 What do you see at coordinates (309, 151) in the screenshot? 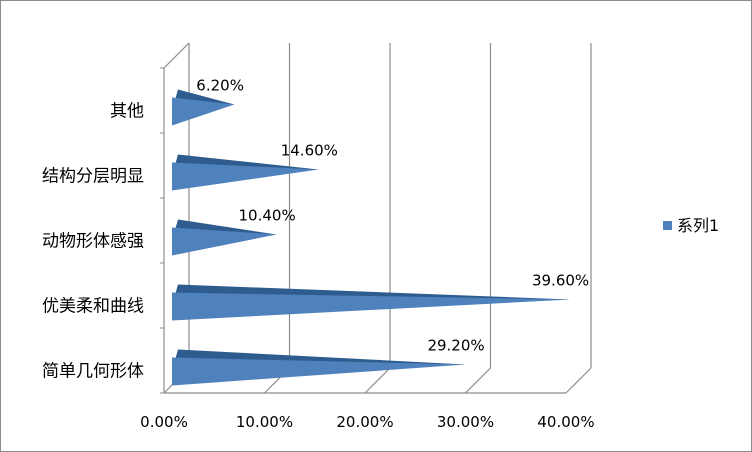
I see `data-label: 14.60%` at bounding box center [309, 151].